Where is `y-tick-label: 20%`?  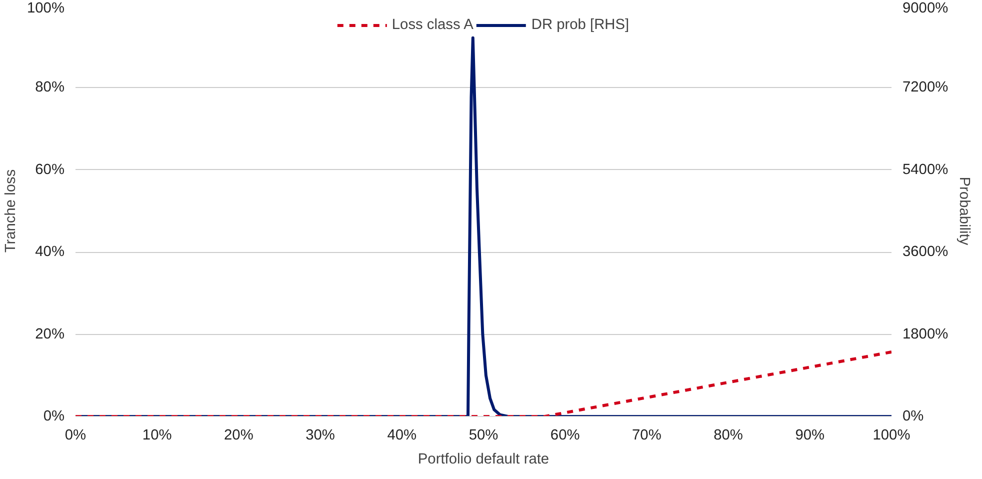
y-tick-label: 20% is located at coordinates (50, 334).